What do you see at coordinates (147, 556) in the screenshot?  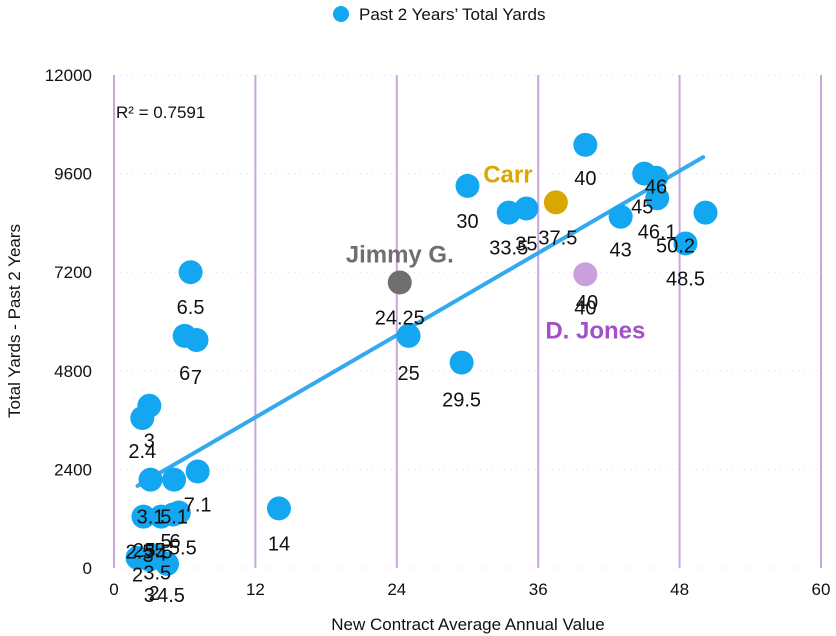 I see `data-label-extra: 3` at bounding box center [147, 556].